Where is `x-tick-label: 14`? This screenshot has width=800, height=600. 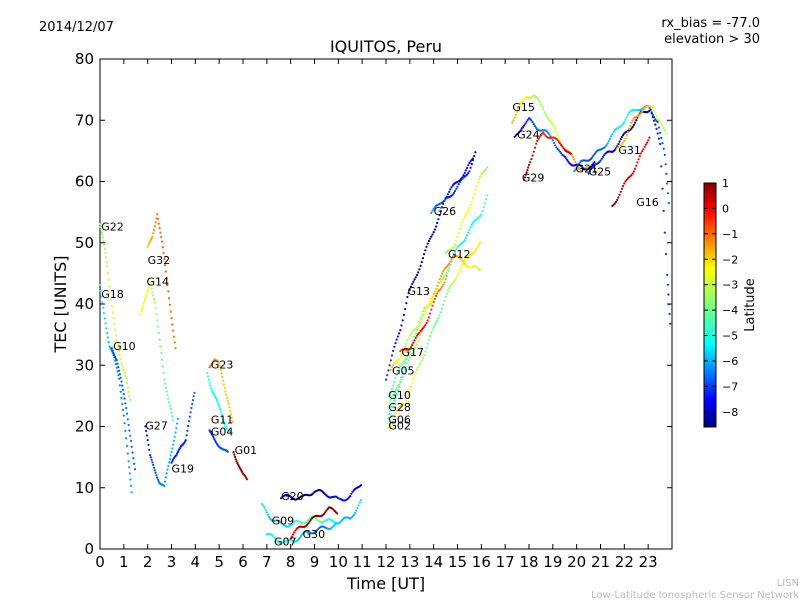
x-tick-label: 14 is located at coordinates (433, 562).